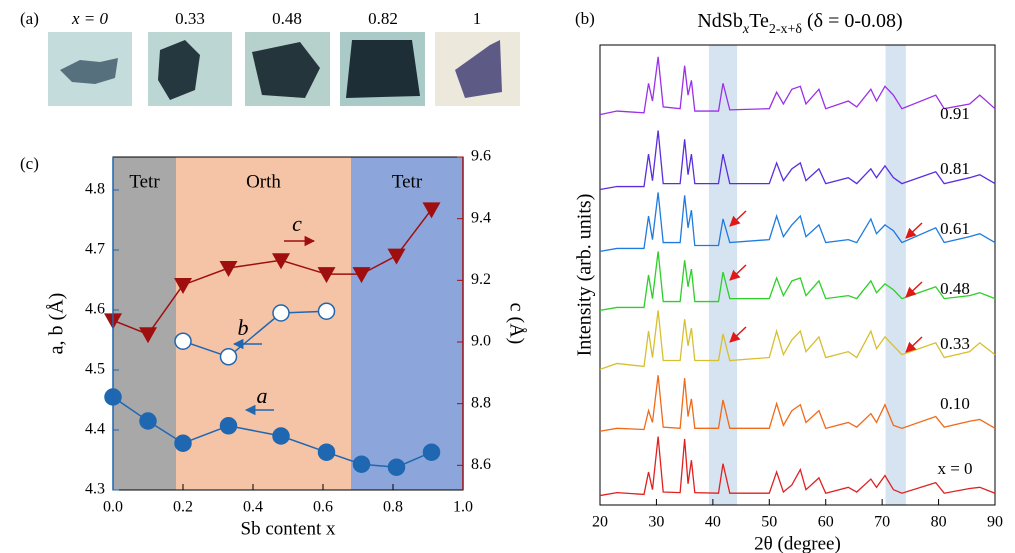 Image resolution: width=1015 pixels, height=553 pixels. I want to click on photo-caption: 0.48, so click(287, 18).